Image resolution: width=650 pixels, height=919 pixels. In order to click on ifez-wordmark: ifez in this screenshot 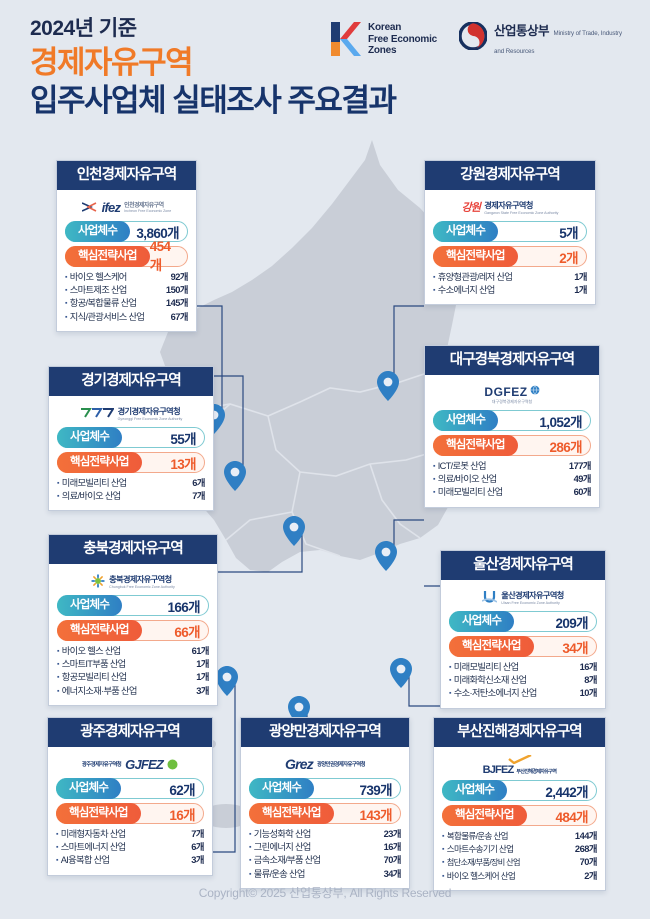, I will do `click(111, 207)`.